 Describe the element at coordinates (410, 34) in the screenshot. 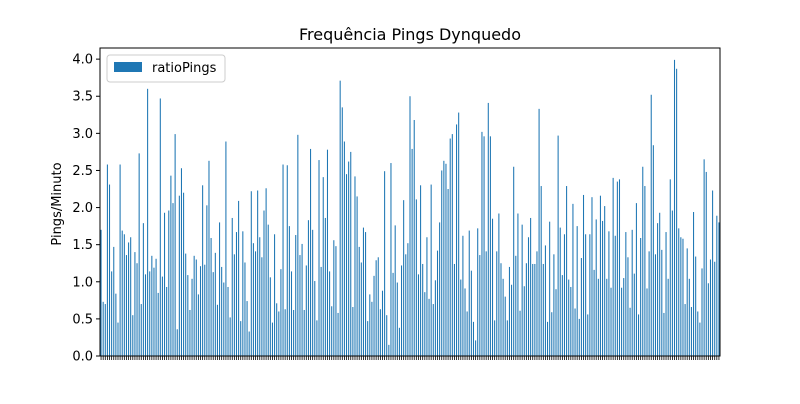

I see `chart-title: Frequência Pings Dynquedo` at that location.